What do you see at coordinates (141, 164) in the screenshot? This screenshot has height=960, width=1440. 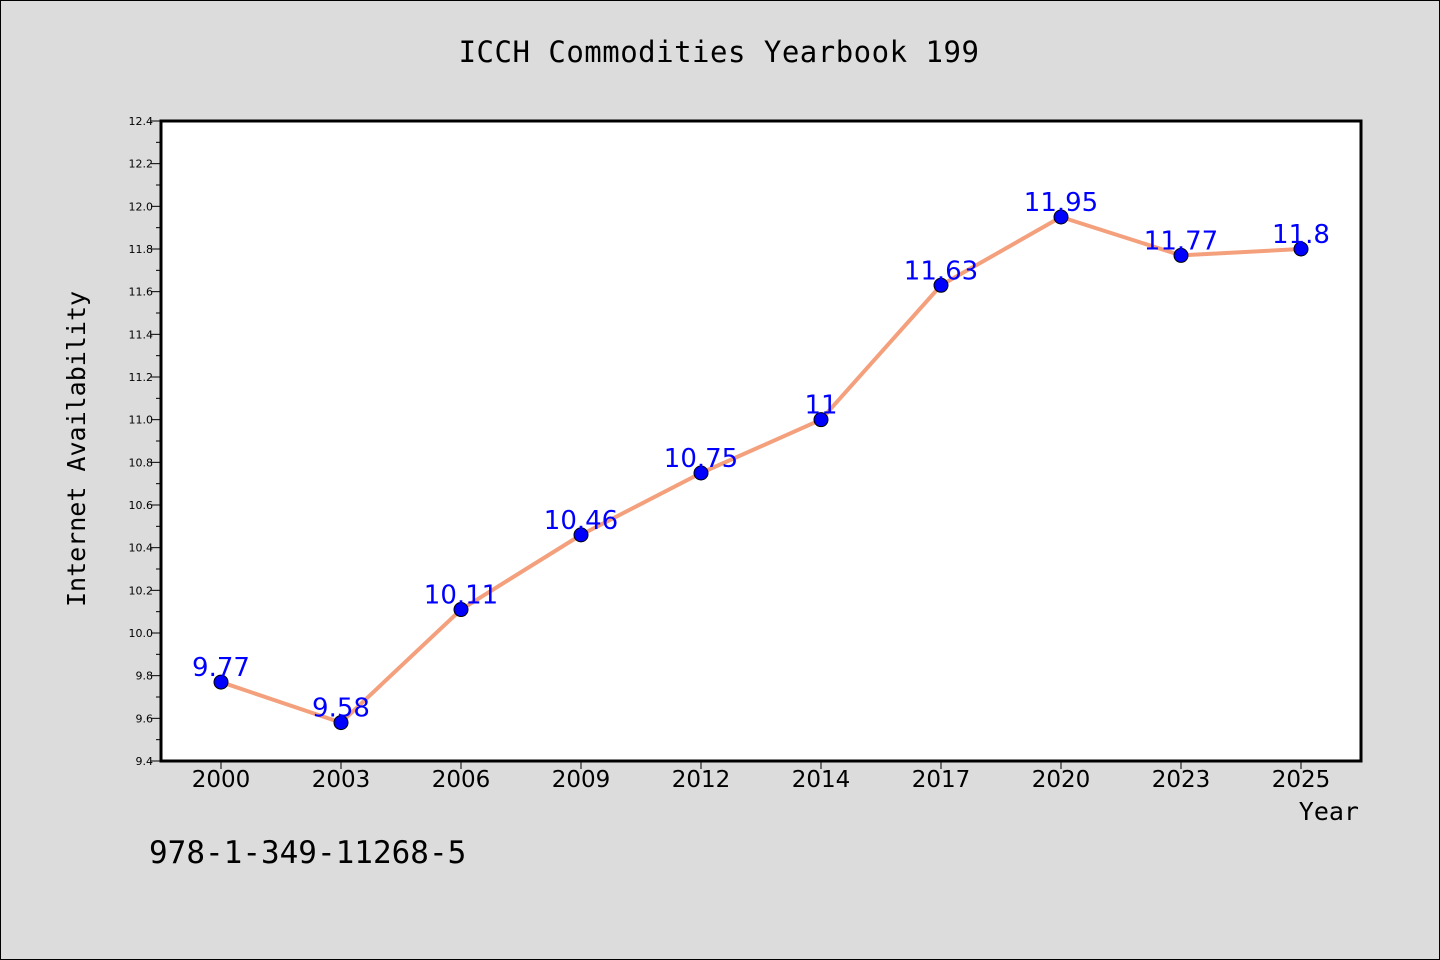 I see `y-tick-label: 12.2` at bounding box center [141, 164].